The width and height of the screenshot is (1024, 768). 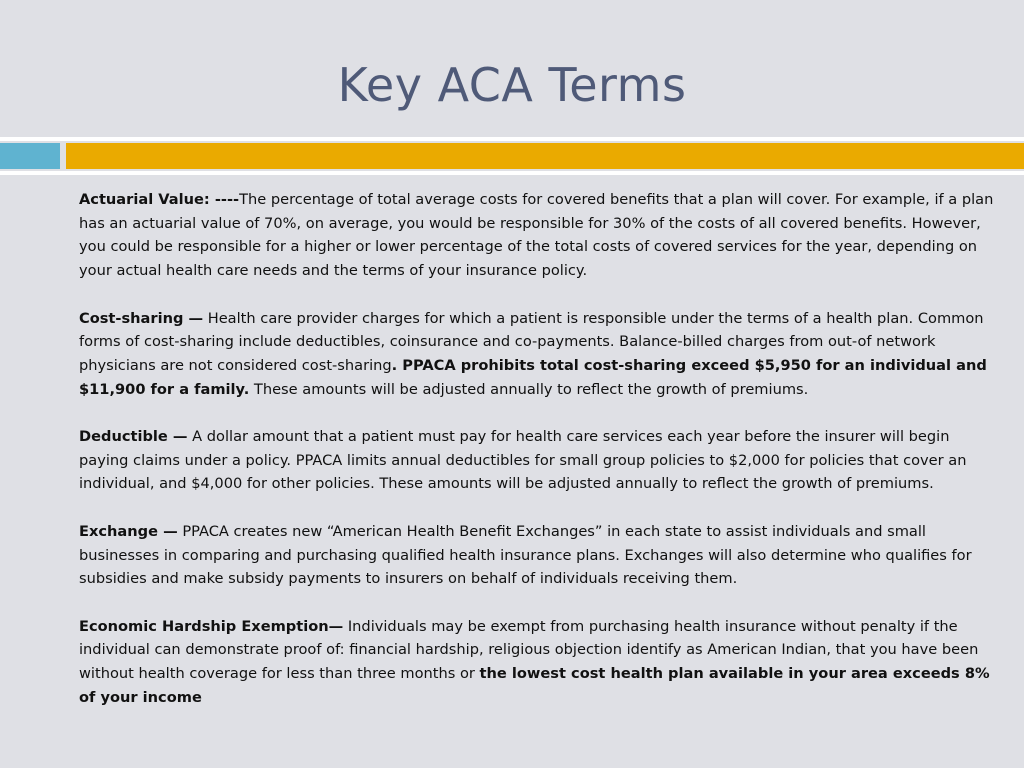 I want to click on term-label: Exchange —, so click(x=128, y=531).